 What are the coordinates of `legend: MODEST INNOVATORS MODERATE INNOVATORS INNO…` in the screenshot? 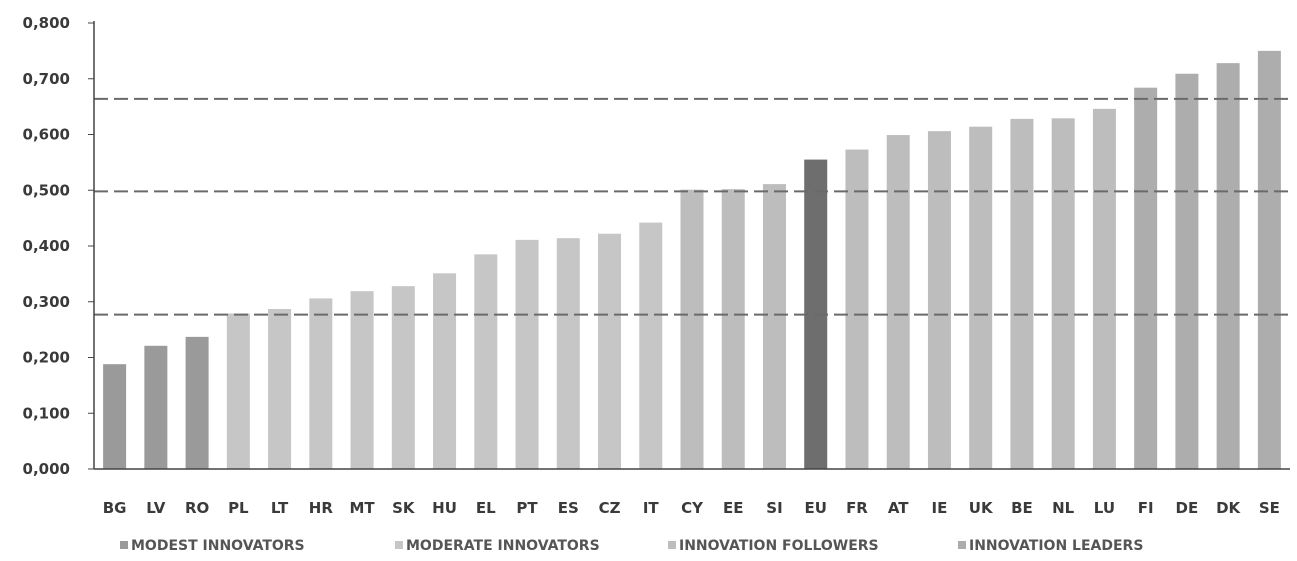 It's located at (631, 546).